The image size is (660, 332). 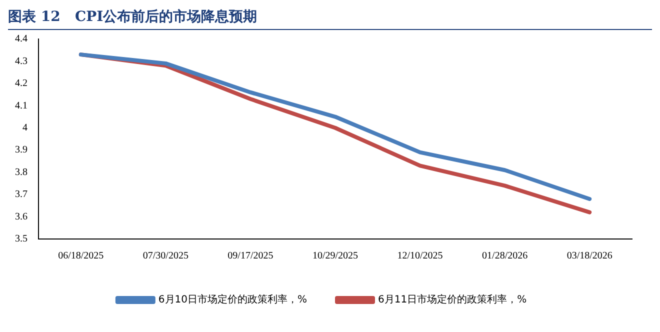 I want to click on legend-label: 6月11日市场定价的政策利率，%, so click(x=452, y=300).